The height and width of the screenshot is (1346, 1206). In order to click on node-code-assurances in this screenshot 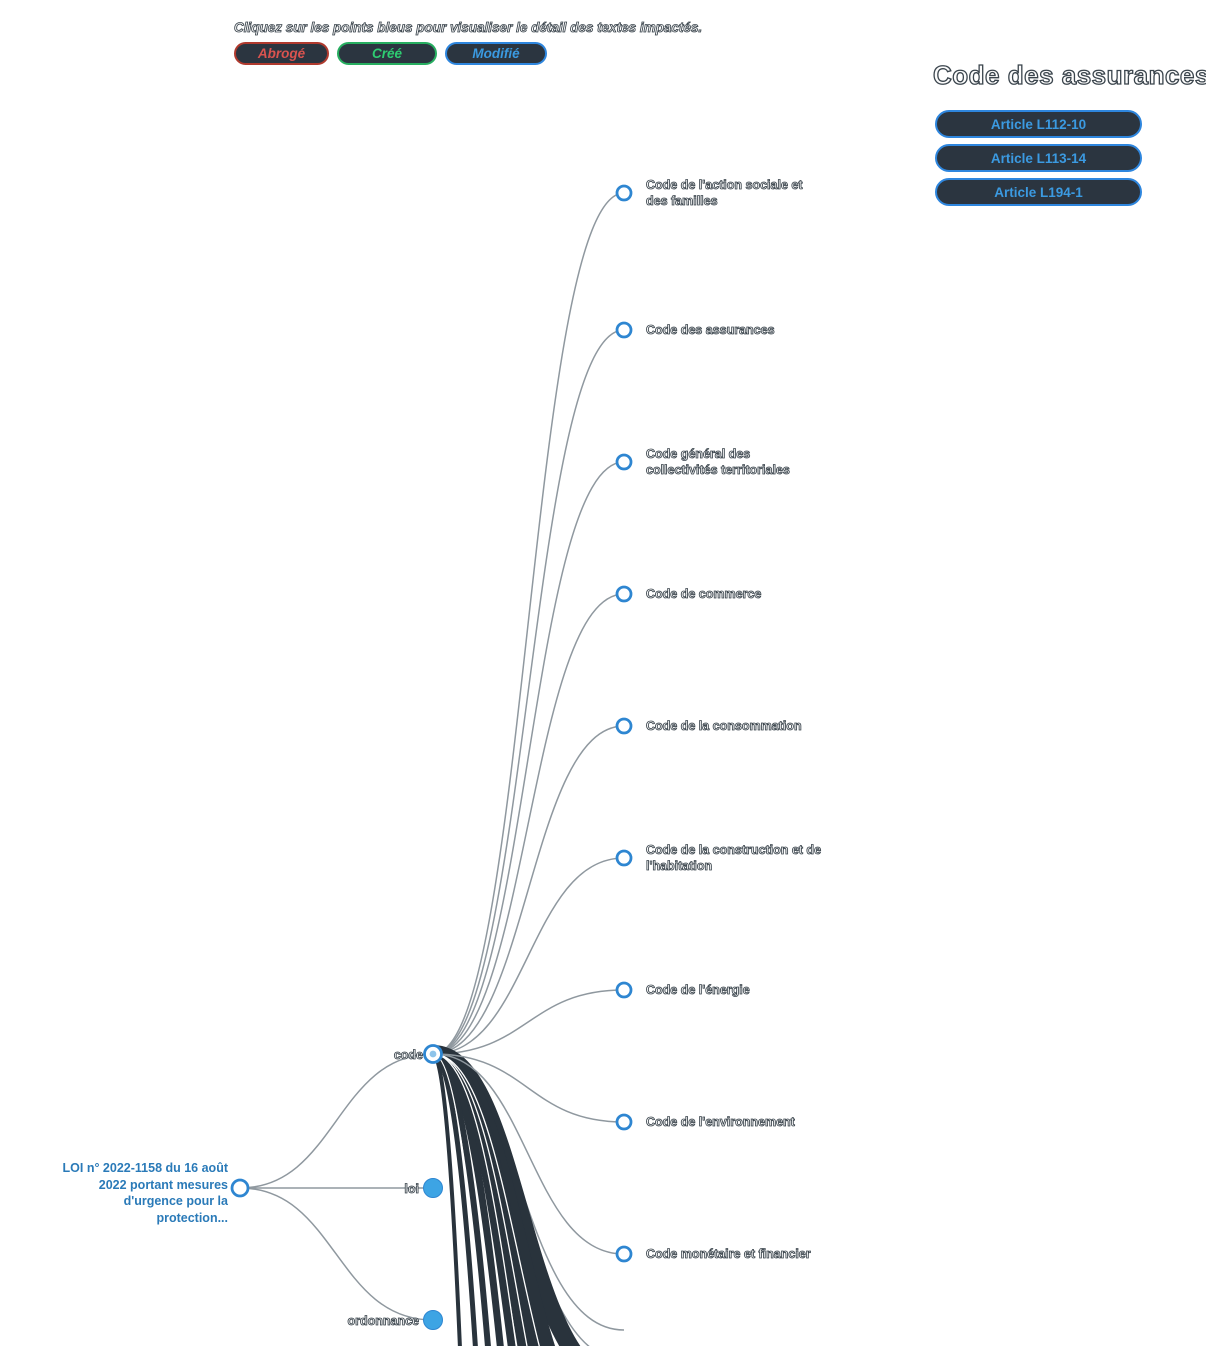, I will do `click(624, 330)`.